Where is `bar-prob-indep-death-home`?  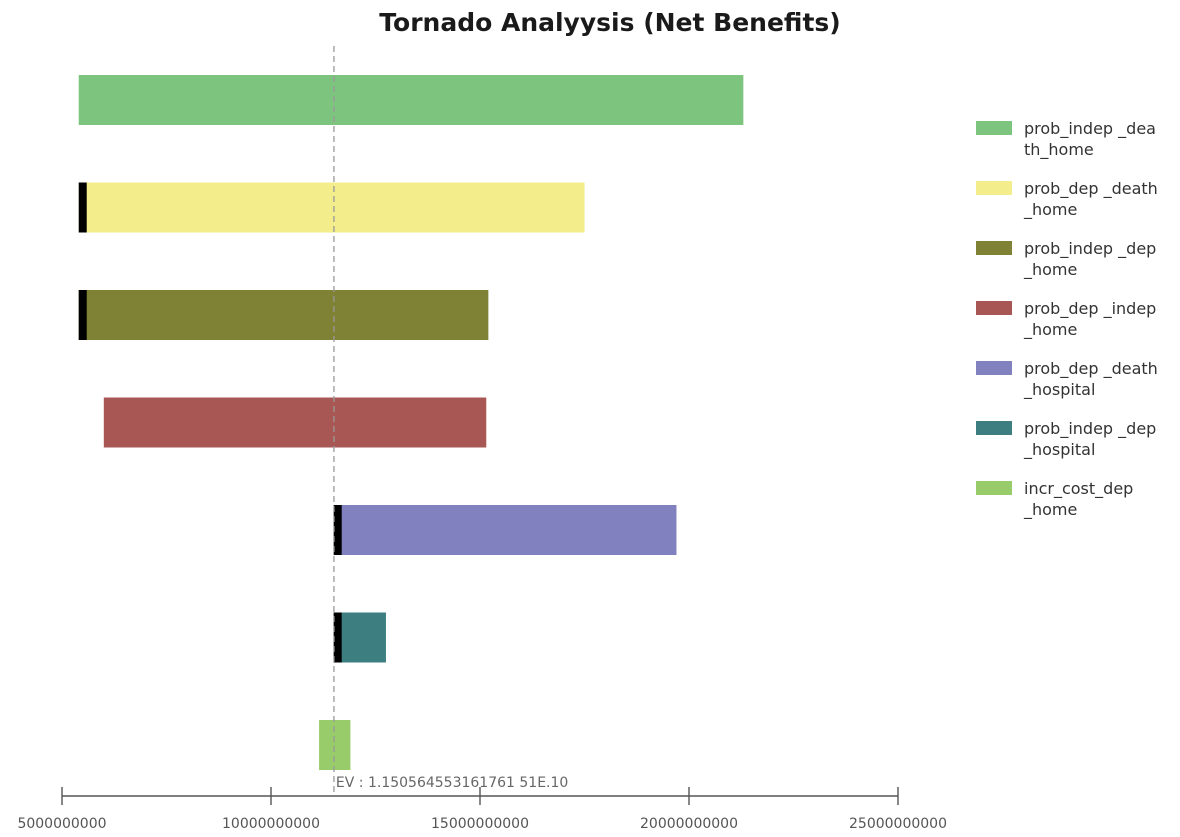
bar-prob-indep-death-home is located at coordinates (411, 100).